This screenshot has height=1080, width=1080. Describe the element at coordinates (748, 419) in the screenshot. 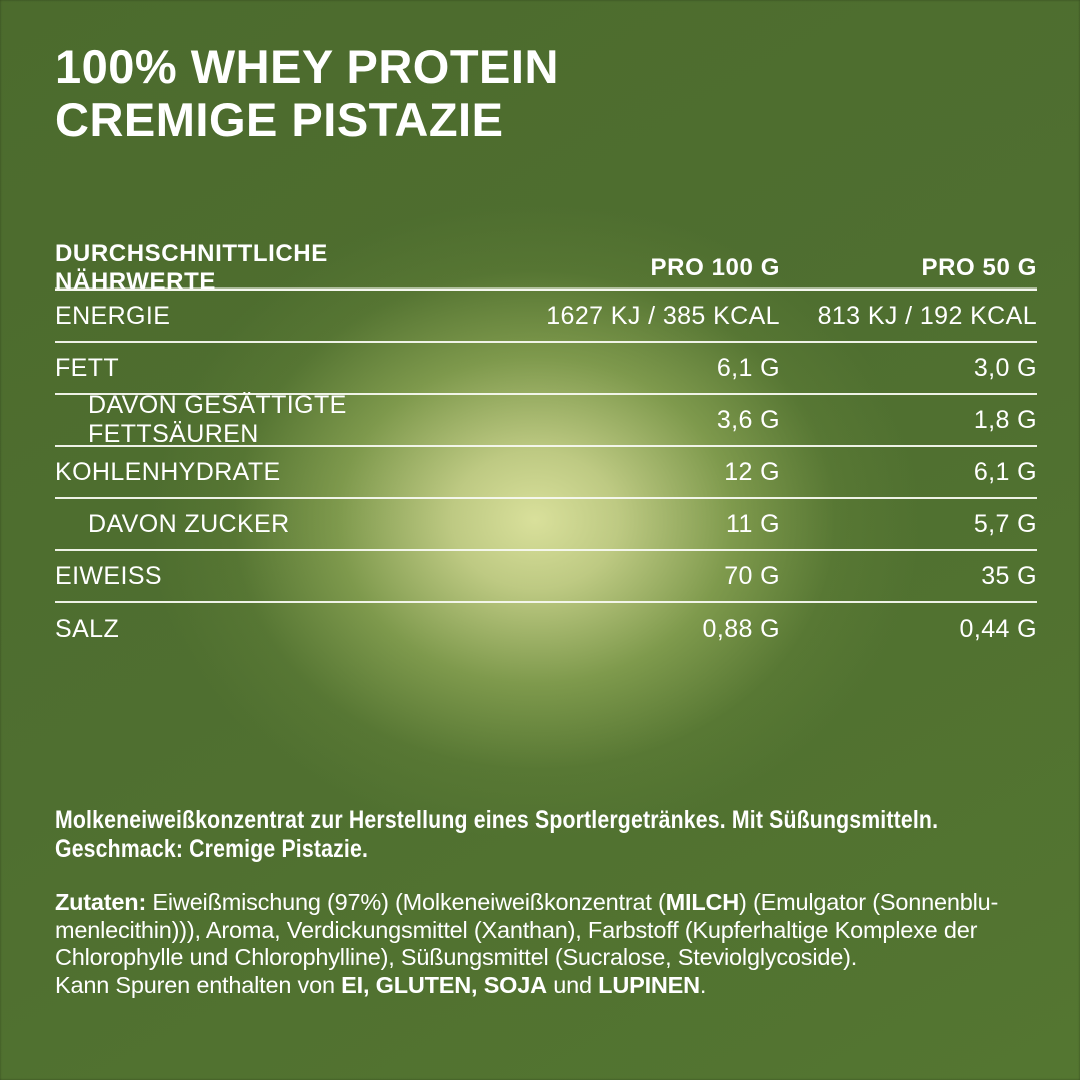

I see `row-value-per100: 3,6 G` at that location.